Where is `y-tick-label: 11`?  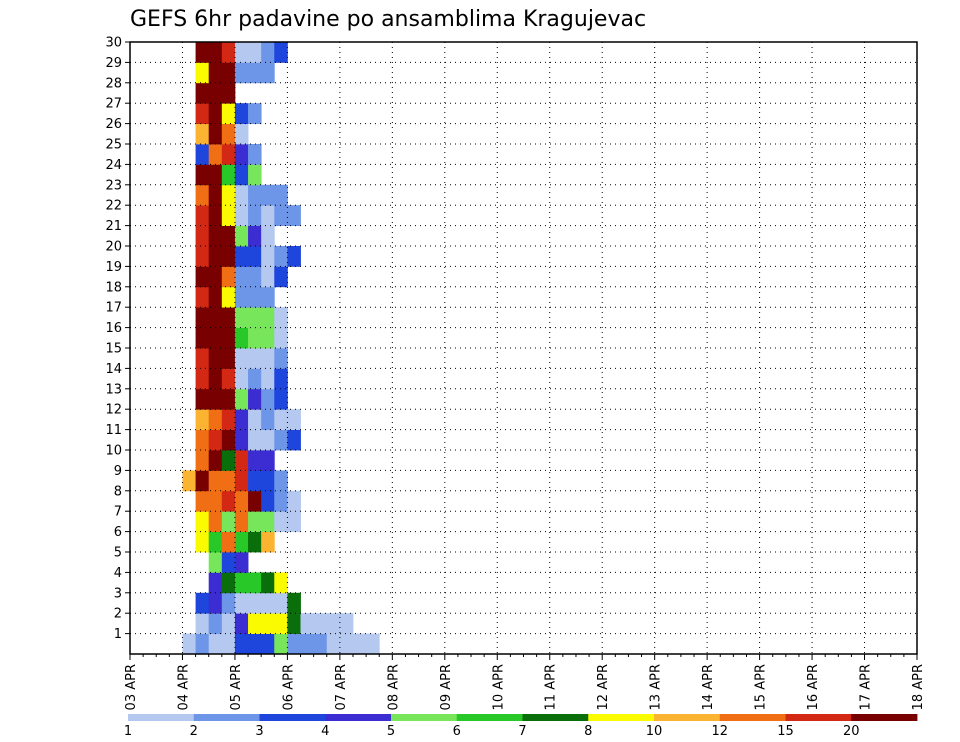 y-tick-label: 11 is located at coordinates (113, 430).